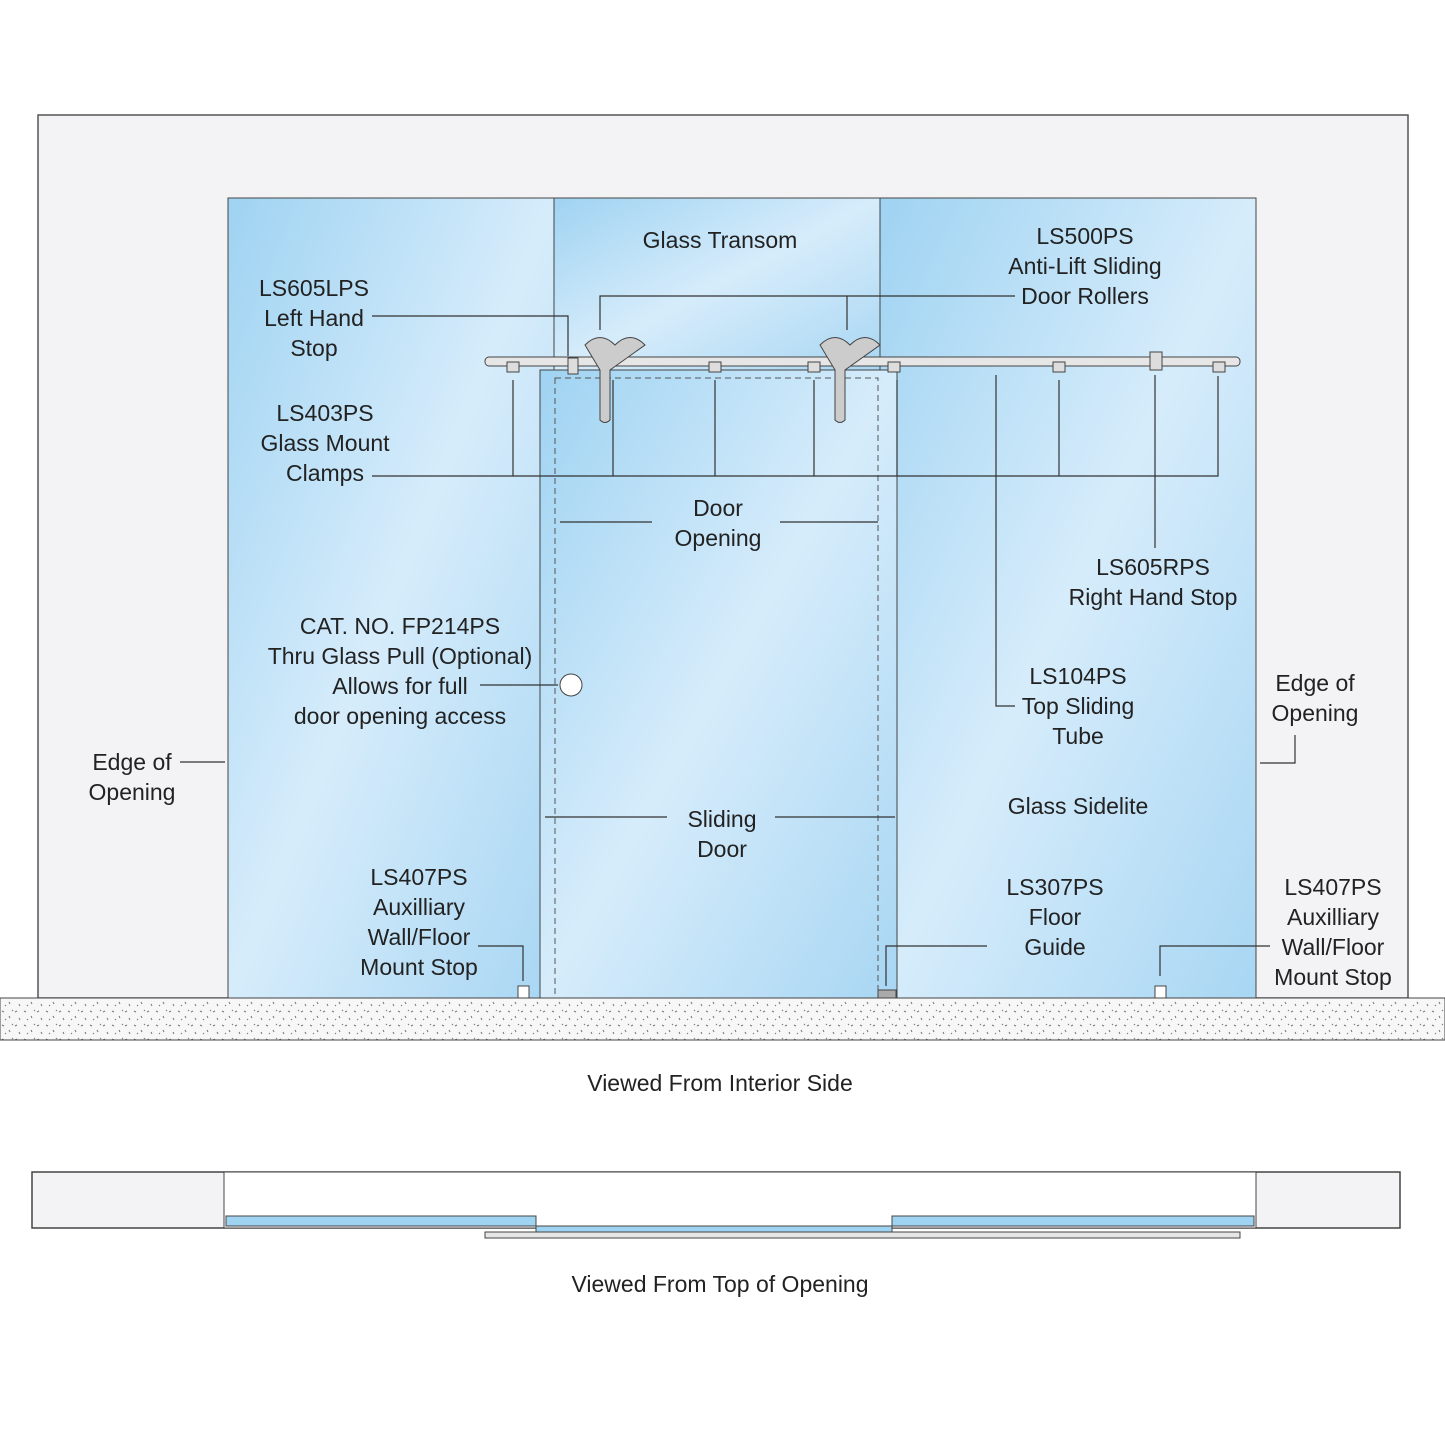 Image resolution: width=1445 pixels, height=1445 pixels. I want to click on left-sidelite, so click(391, 598).